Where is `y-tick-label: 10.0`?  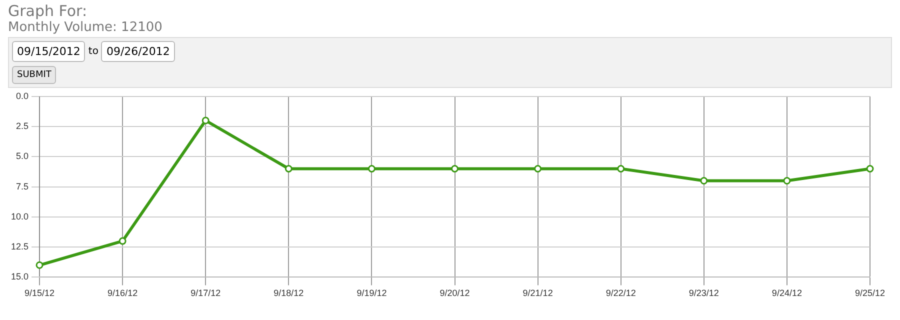
y-tick-label: 10.0 is located at coordinates (19, 216).